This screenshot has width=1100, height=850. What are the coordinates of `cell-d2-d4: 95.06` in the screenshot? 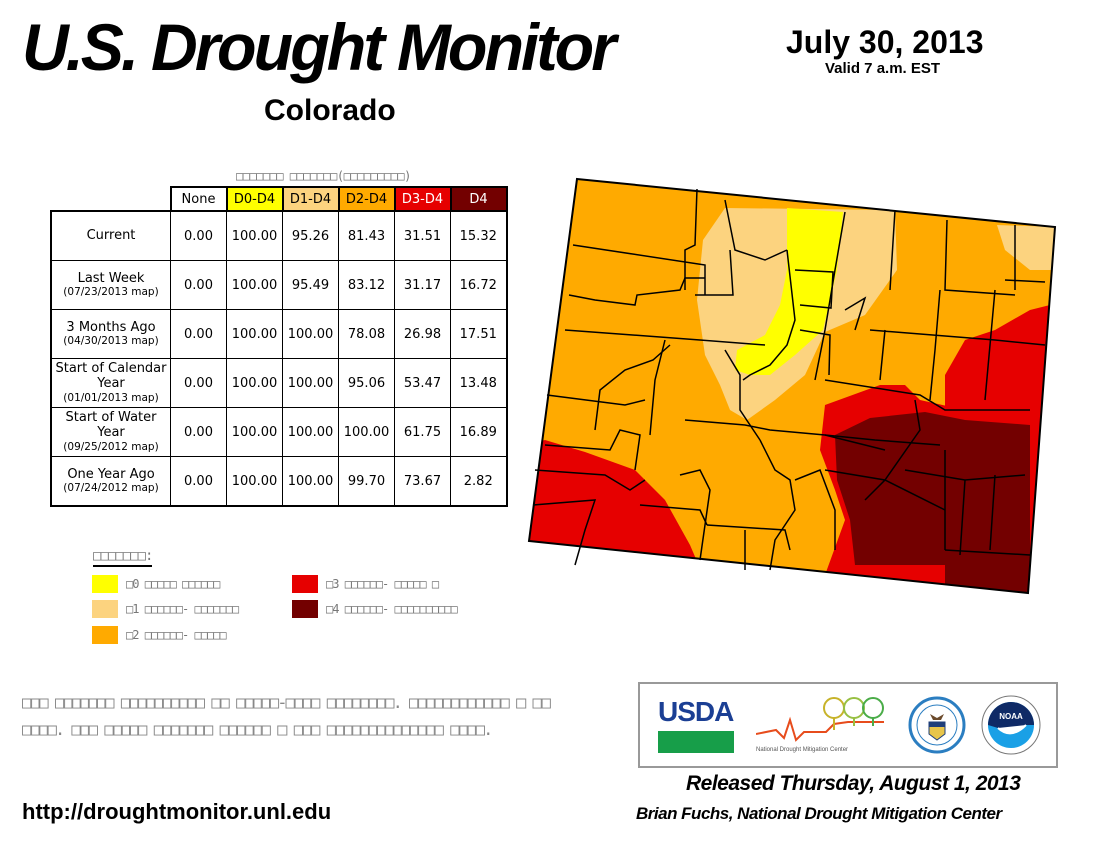 It's located at (366, 383).